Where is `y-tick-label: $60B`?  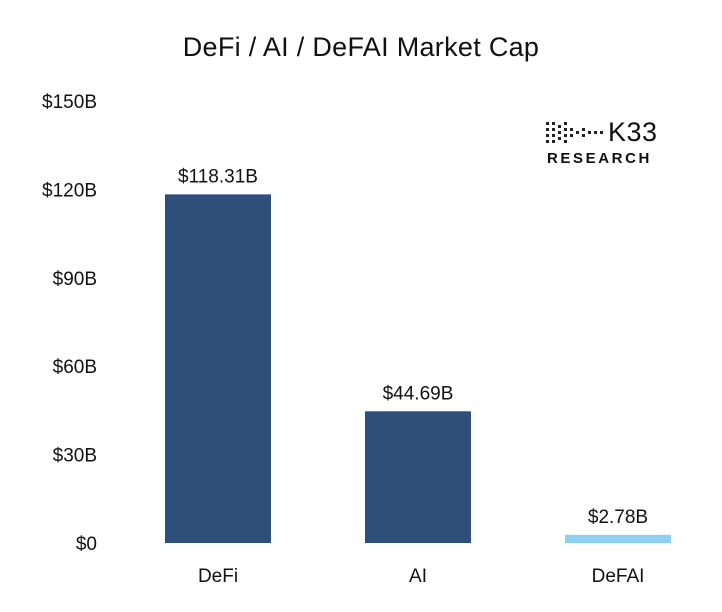
y-tick-label: $60B is located at coordinates (75, 367).